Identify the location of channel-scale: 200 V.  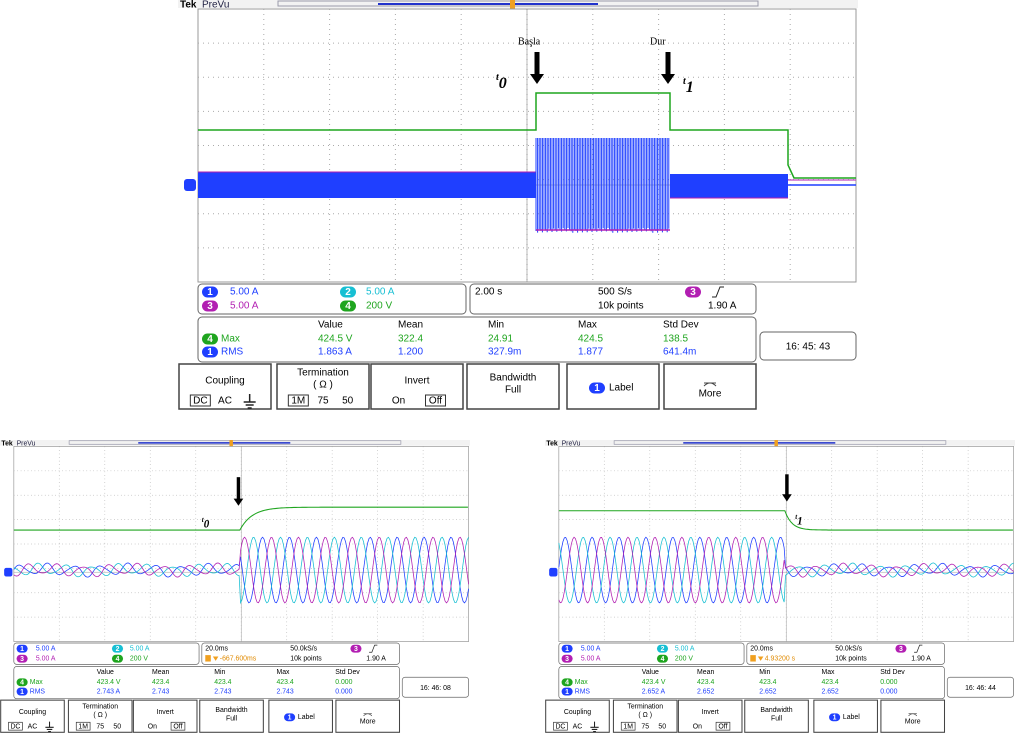
(379, 306).